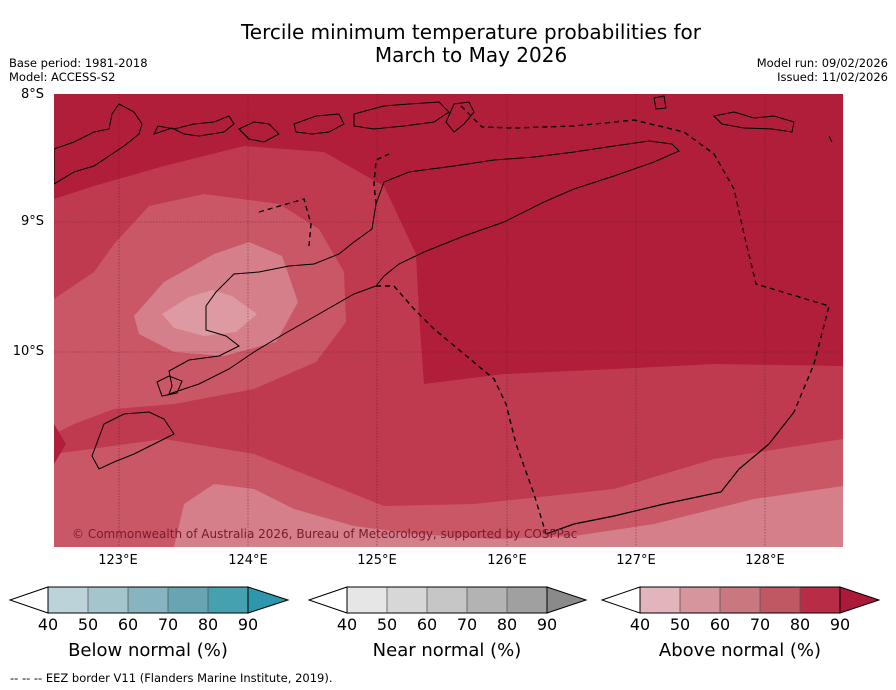 This screenshot has width=896, height=690. Describe the element at coordinates (507, 624) in the screenshot. I see `cbar-near-tick-80: 80` at that location.